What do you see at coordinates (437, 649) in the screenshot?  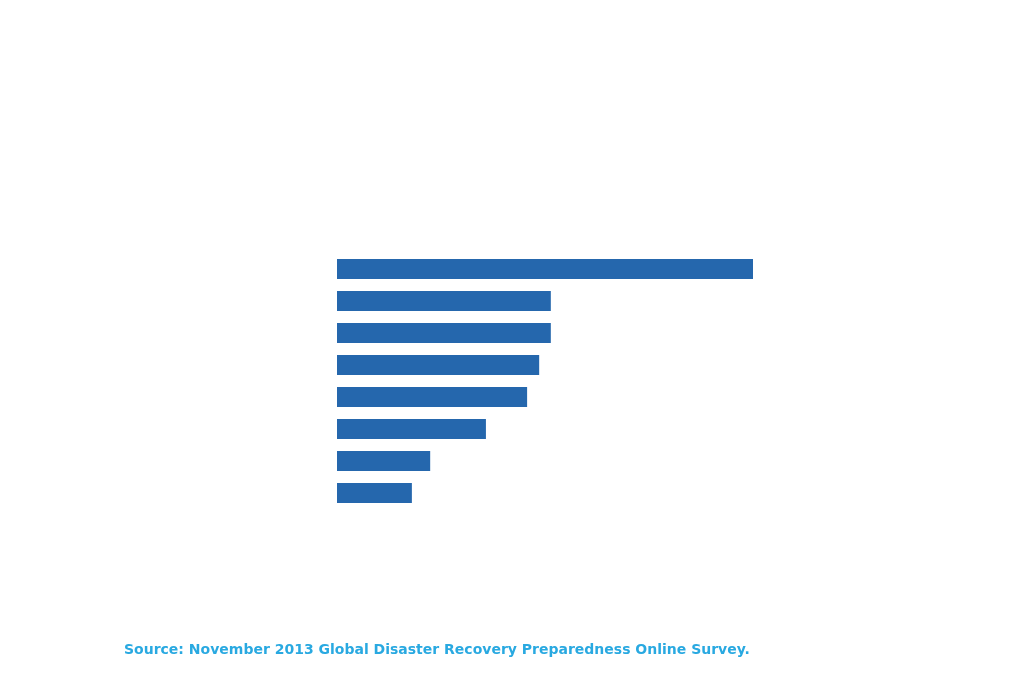 I see `source-note: Source: November 2013 Global Disaster Recovery Preparedness Online Survey.` at bounding box center [437, 649].